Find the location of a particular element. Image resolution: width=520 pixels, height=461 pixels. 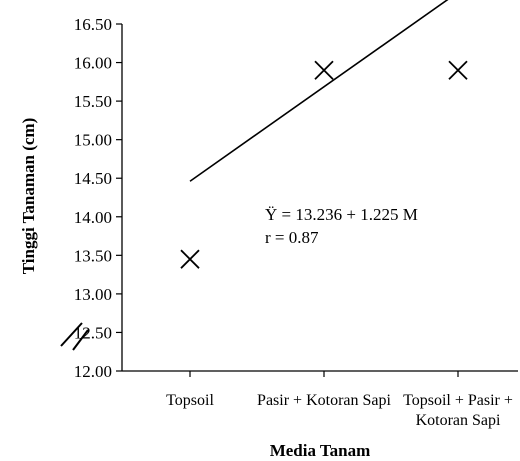

y-tick-label: 13.50 is located at coordinates (93, 255).